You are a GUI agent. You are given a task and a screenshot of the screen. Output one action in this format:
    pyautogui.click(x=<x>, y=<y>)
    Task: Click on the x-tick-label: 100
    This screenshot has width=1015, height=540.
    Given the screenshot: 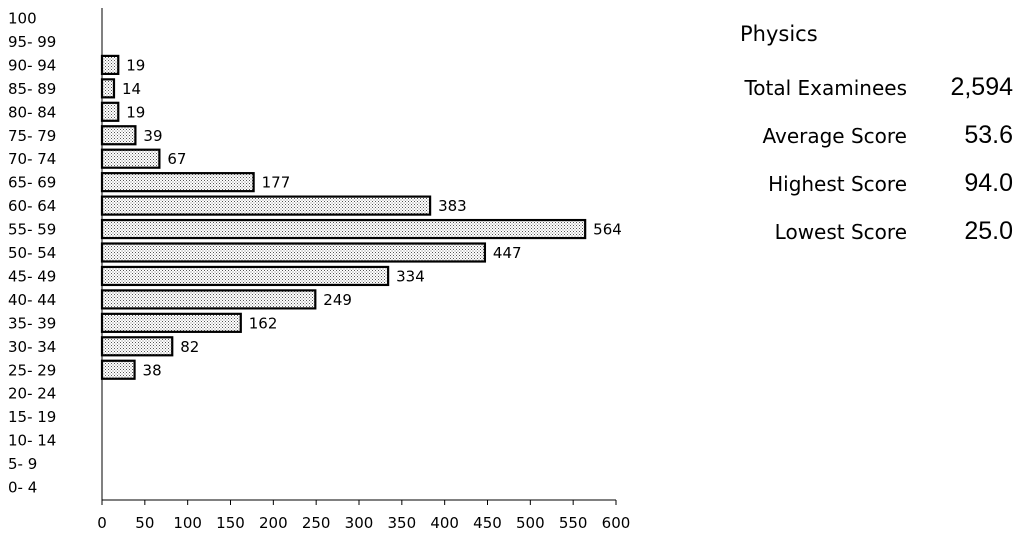 What is the action you would take?
    pyautogui.click(x=187, y=523)
    